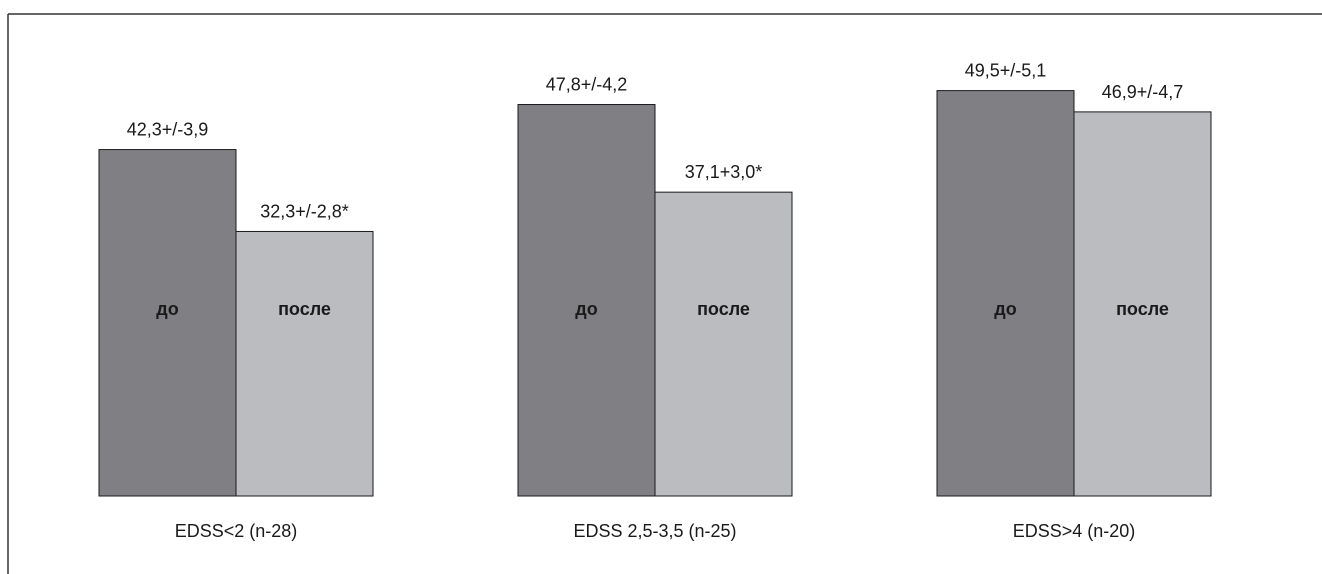 The width and height of the screenshot is (1322, 574). I want to click on data-label: 42,3+/-3,9, so click(168, 130).